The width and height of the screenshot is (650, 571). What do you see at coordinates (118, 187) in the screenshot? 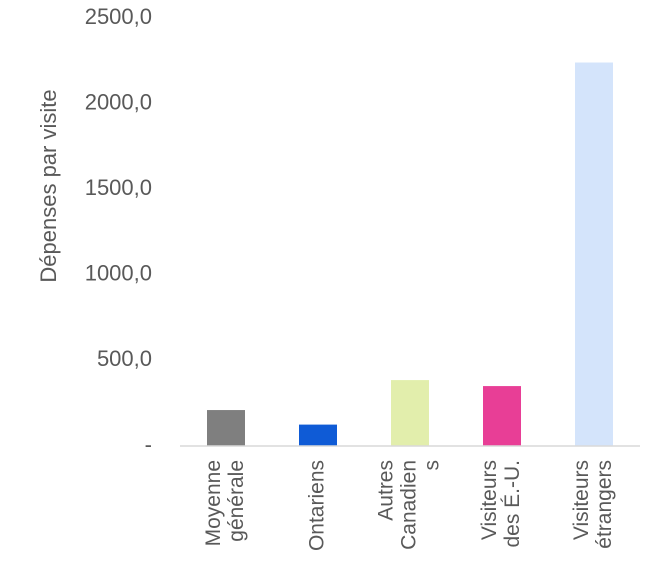
I see `y-tick-label: 1500,0` at bounding box center [118, 187].